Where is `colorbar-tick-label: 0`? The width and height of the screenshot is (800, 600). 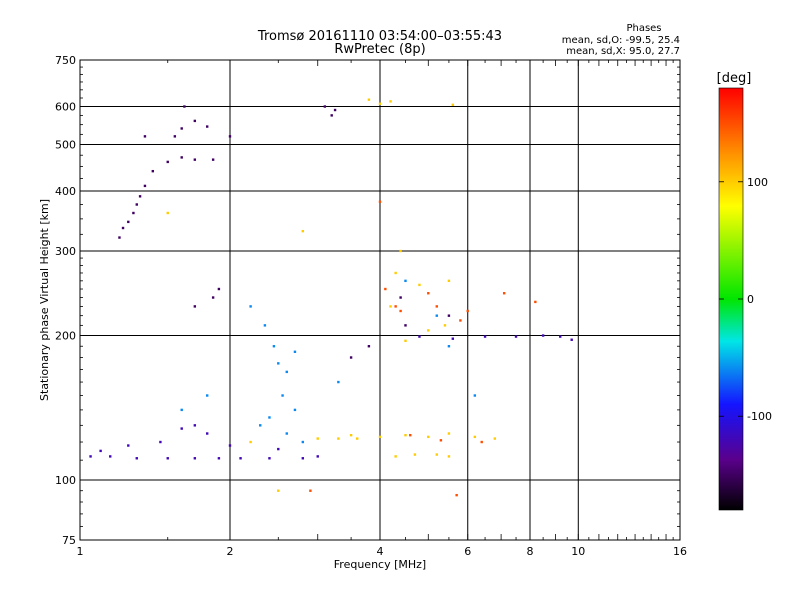 colorbar-tick-label: 0 is located at coordinates (750, 299).